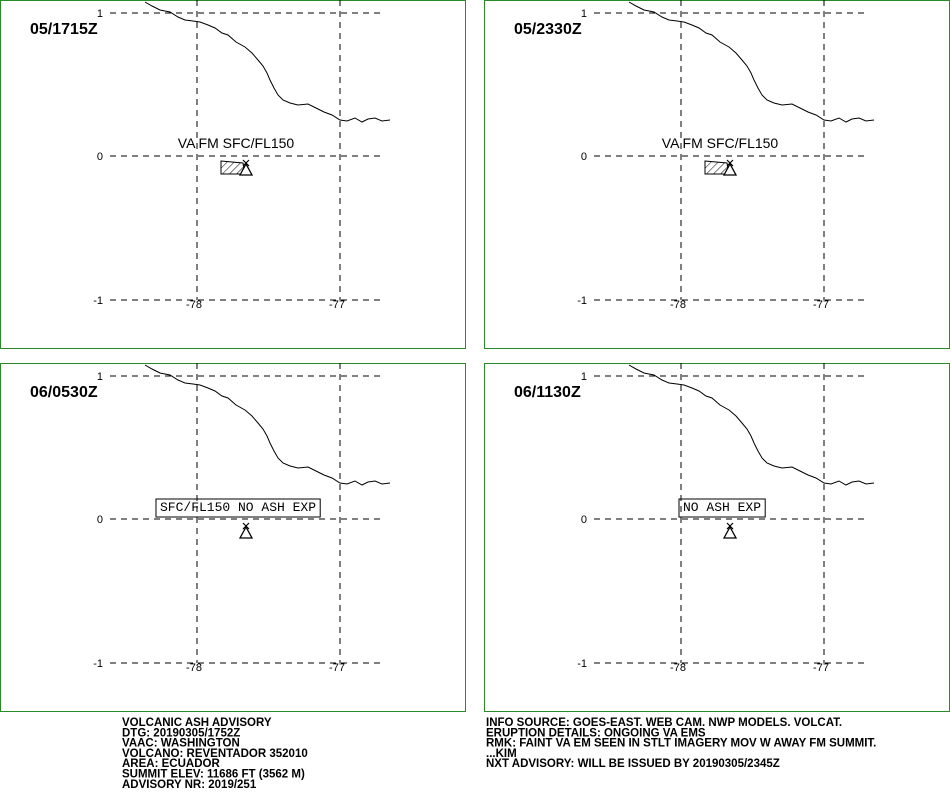  I want to click on footer-line: VAAC: WASHINGTON, so click(181, 744).